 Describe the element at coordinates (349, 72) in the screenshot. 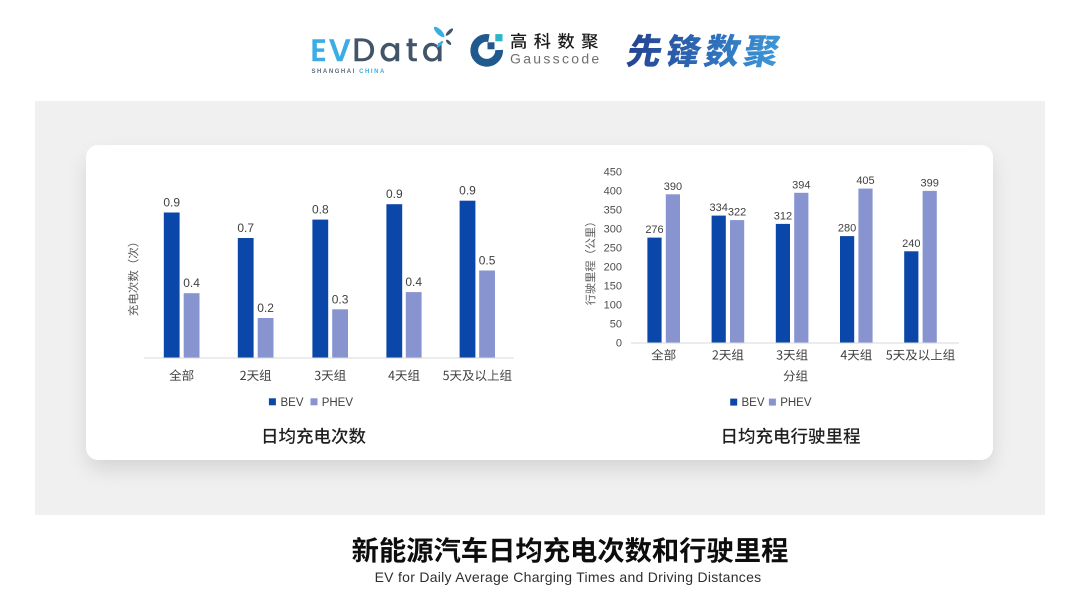

I see `svg-text: SHANGHAI CHINA` at that location.